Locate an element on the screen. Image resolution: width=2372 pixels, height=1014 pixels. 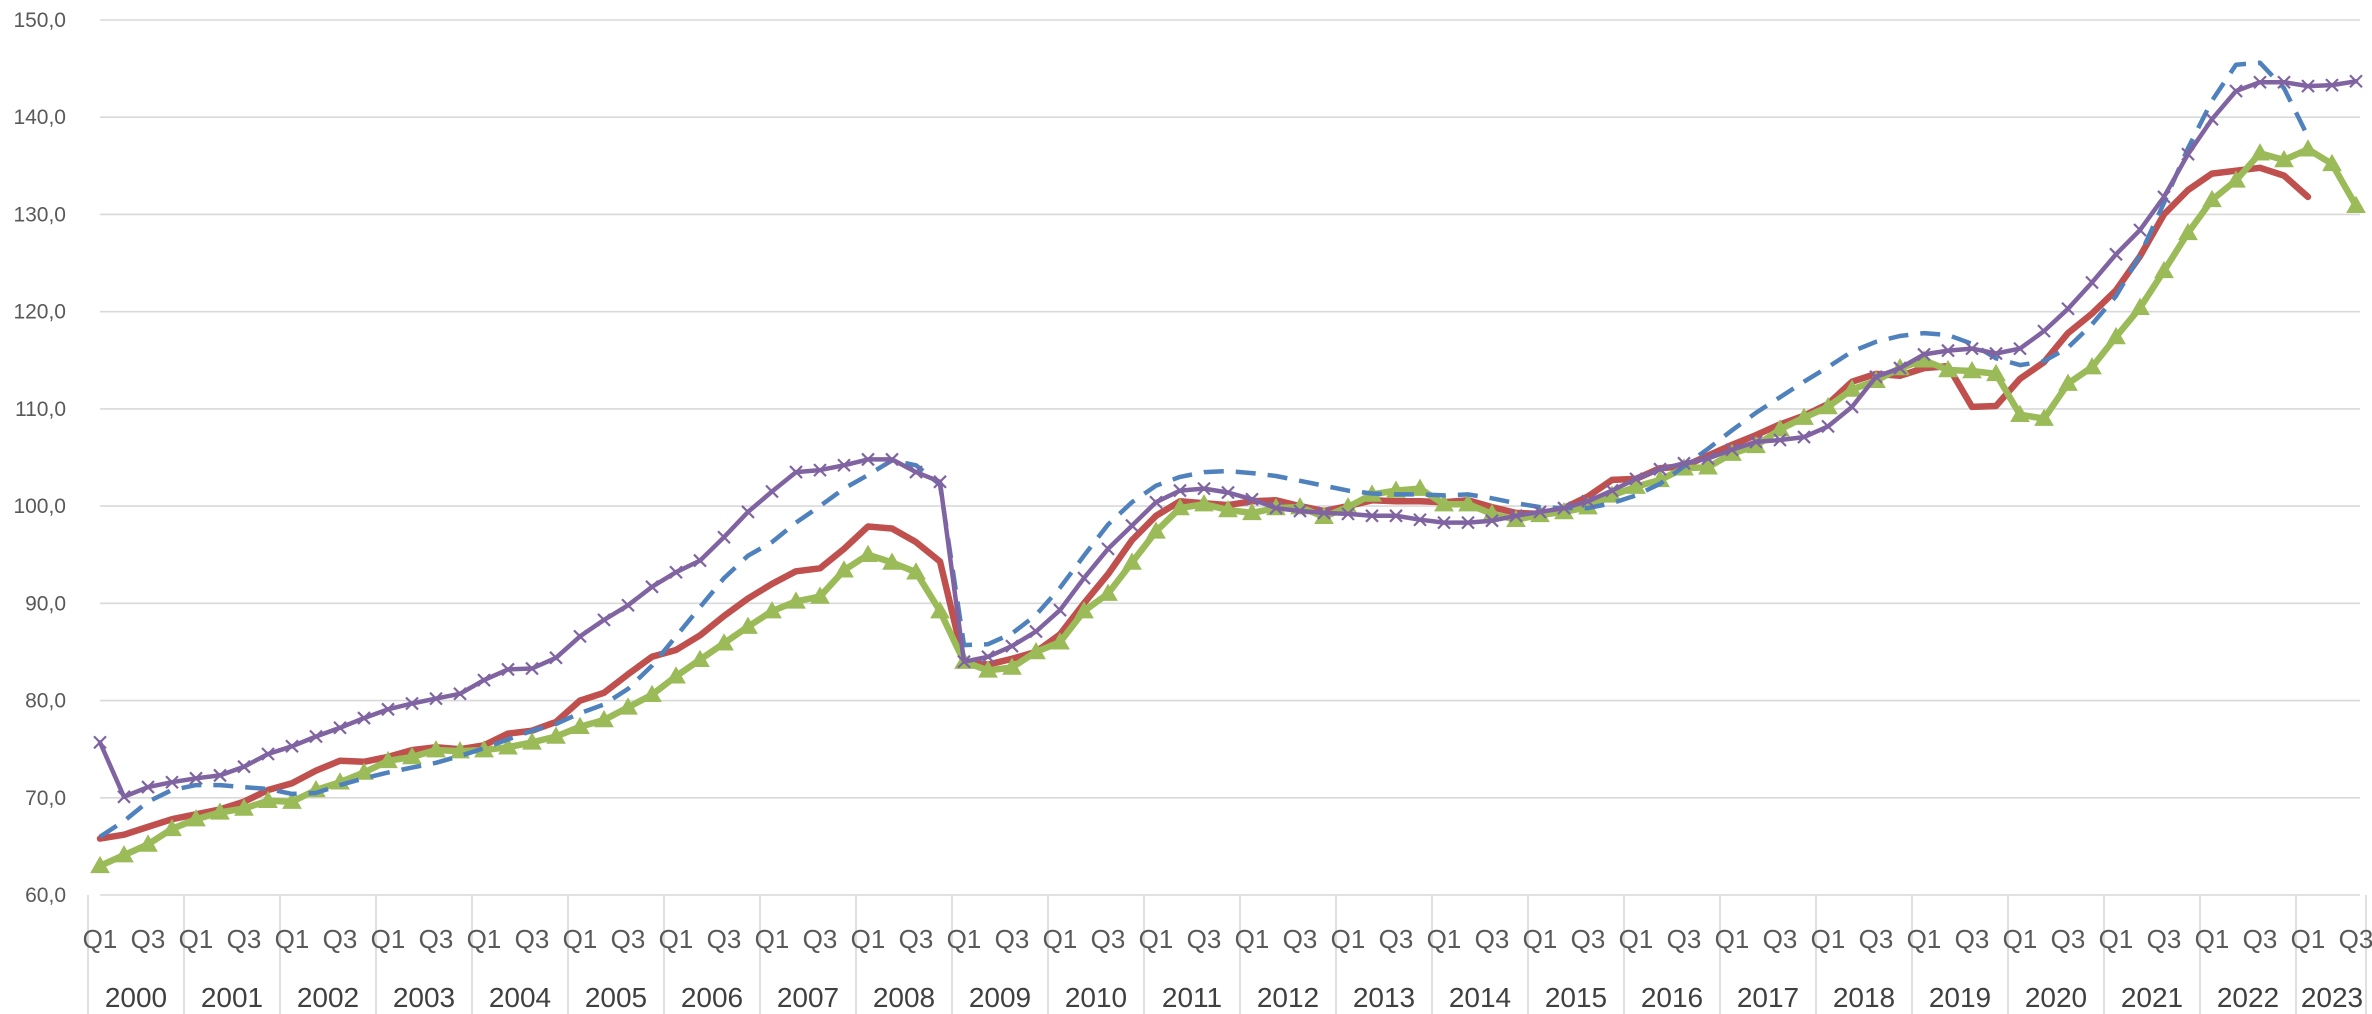
y-tick-label: 140,0 is located at coordinates (39, 117).